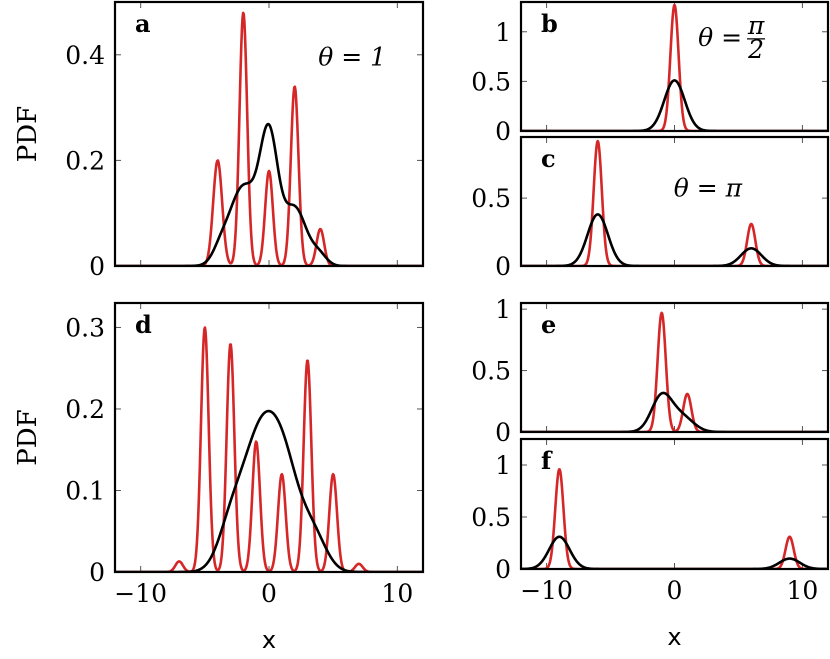 Image resolution: width=830 pixels, height=659 pixels. What do you see at coordinates (548, 158) in the screenshot?
I see `panel-label: c` at bounding box center [548, 158].